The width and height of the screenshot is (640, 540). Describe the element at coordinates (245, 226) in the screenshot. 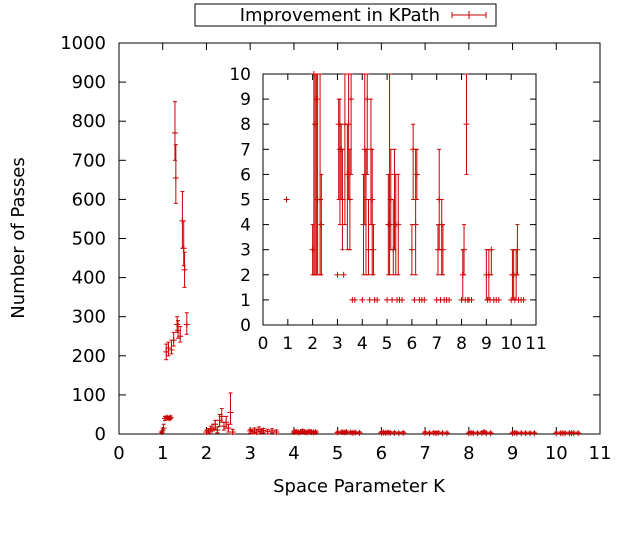

I see `inset-y-tick-label: 4` at that location.